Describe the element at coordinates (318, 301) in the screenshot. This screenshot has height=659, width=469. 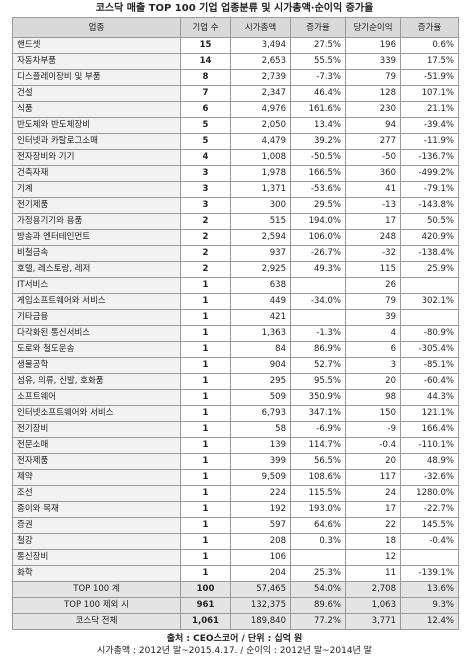
I see `cell: -34.0%` at that location.